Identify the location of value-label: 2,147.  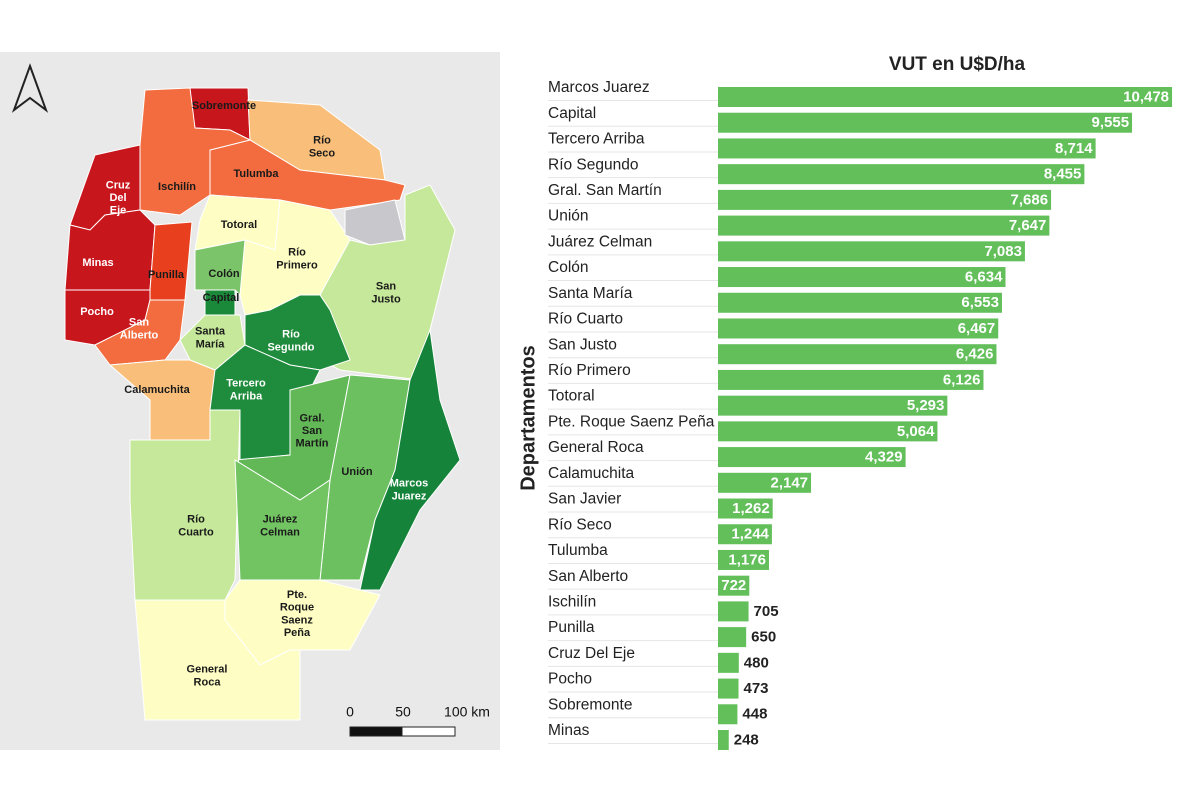
(789, 482).